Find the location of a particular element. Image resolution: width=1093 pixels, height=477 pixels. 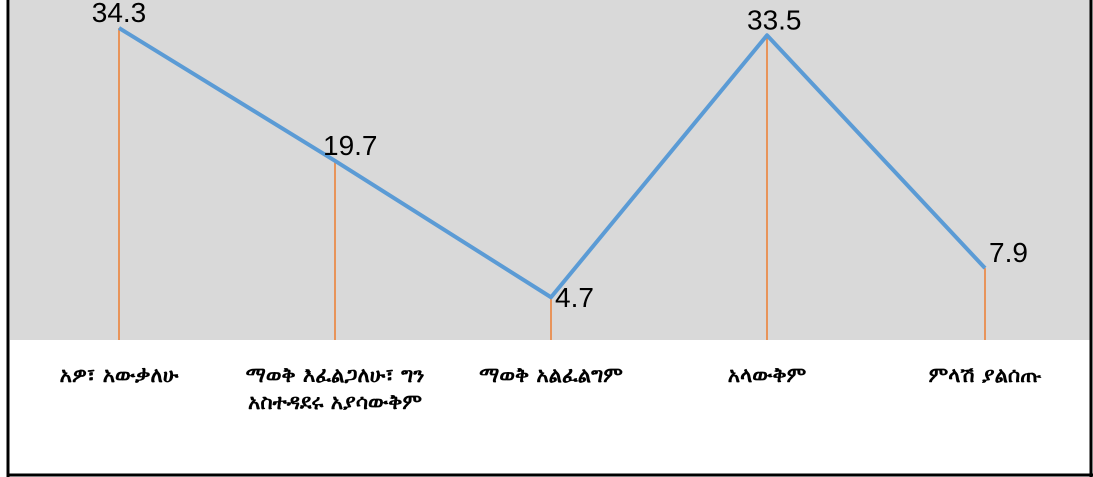

data-label-3: 4.7 is located at coordinates (574, 297).